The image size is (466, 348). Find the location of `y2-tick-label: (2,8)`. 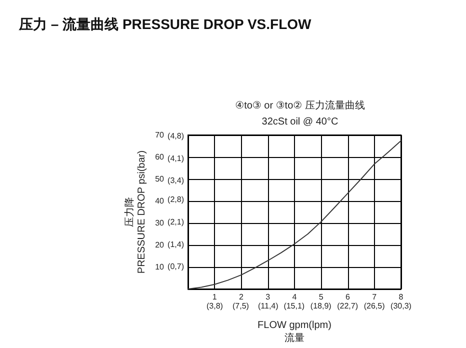

y2-tick-label: (2,8) is located at coordinates (176, 199).